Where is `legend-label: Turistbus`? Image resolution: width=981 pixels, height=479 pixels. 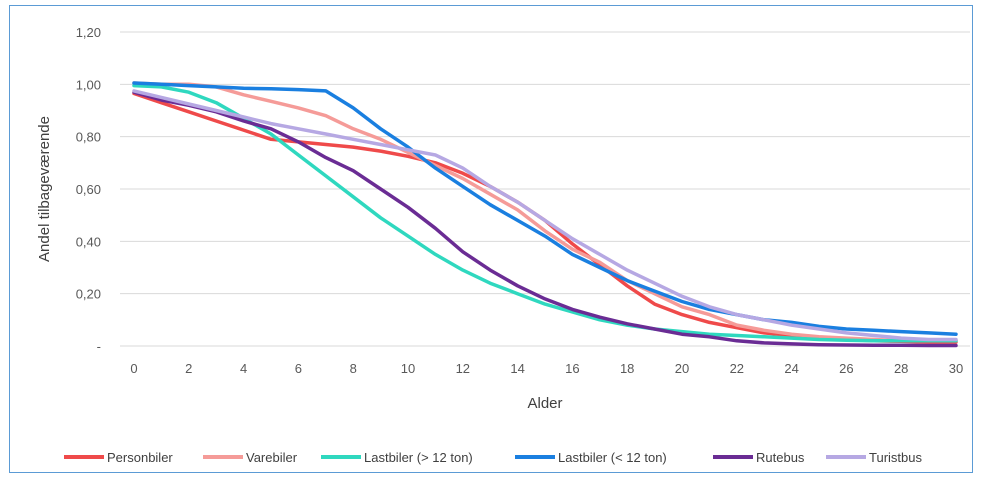 legend-label: Turistbus is located at coordinates (895, 457).